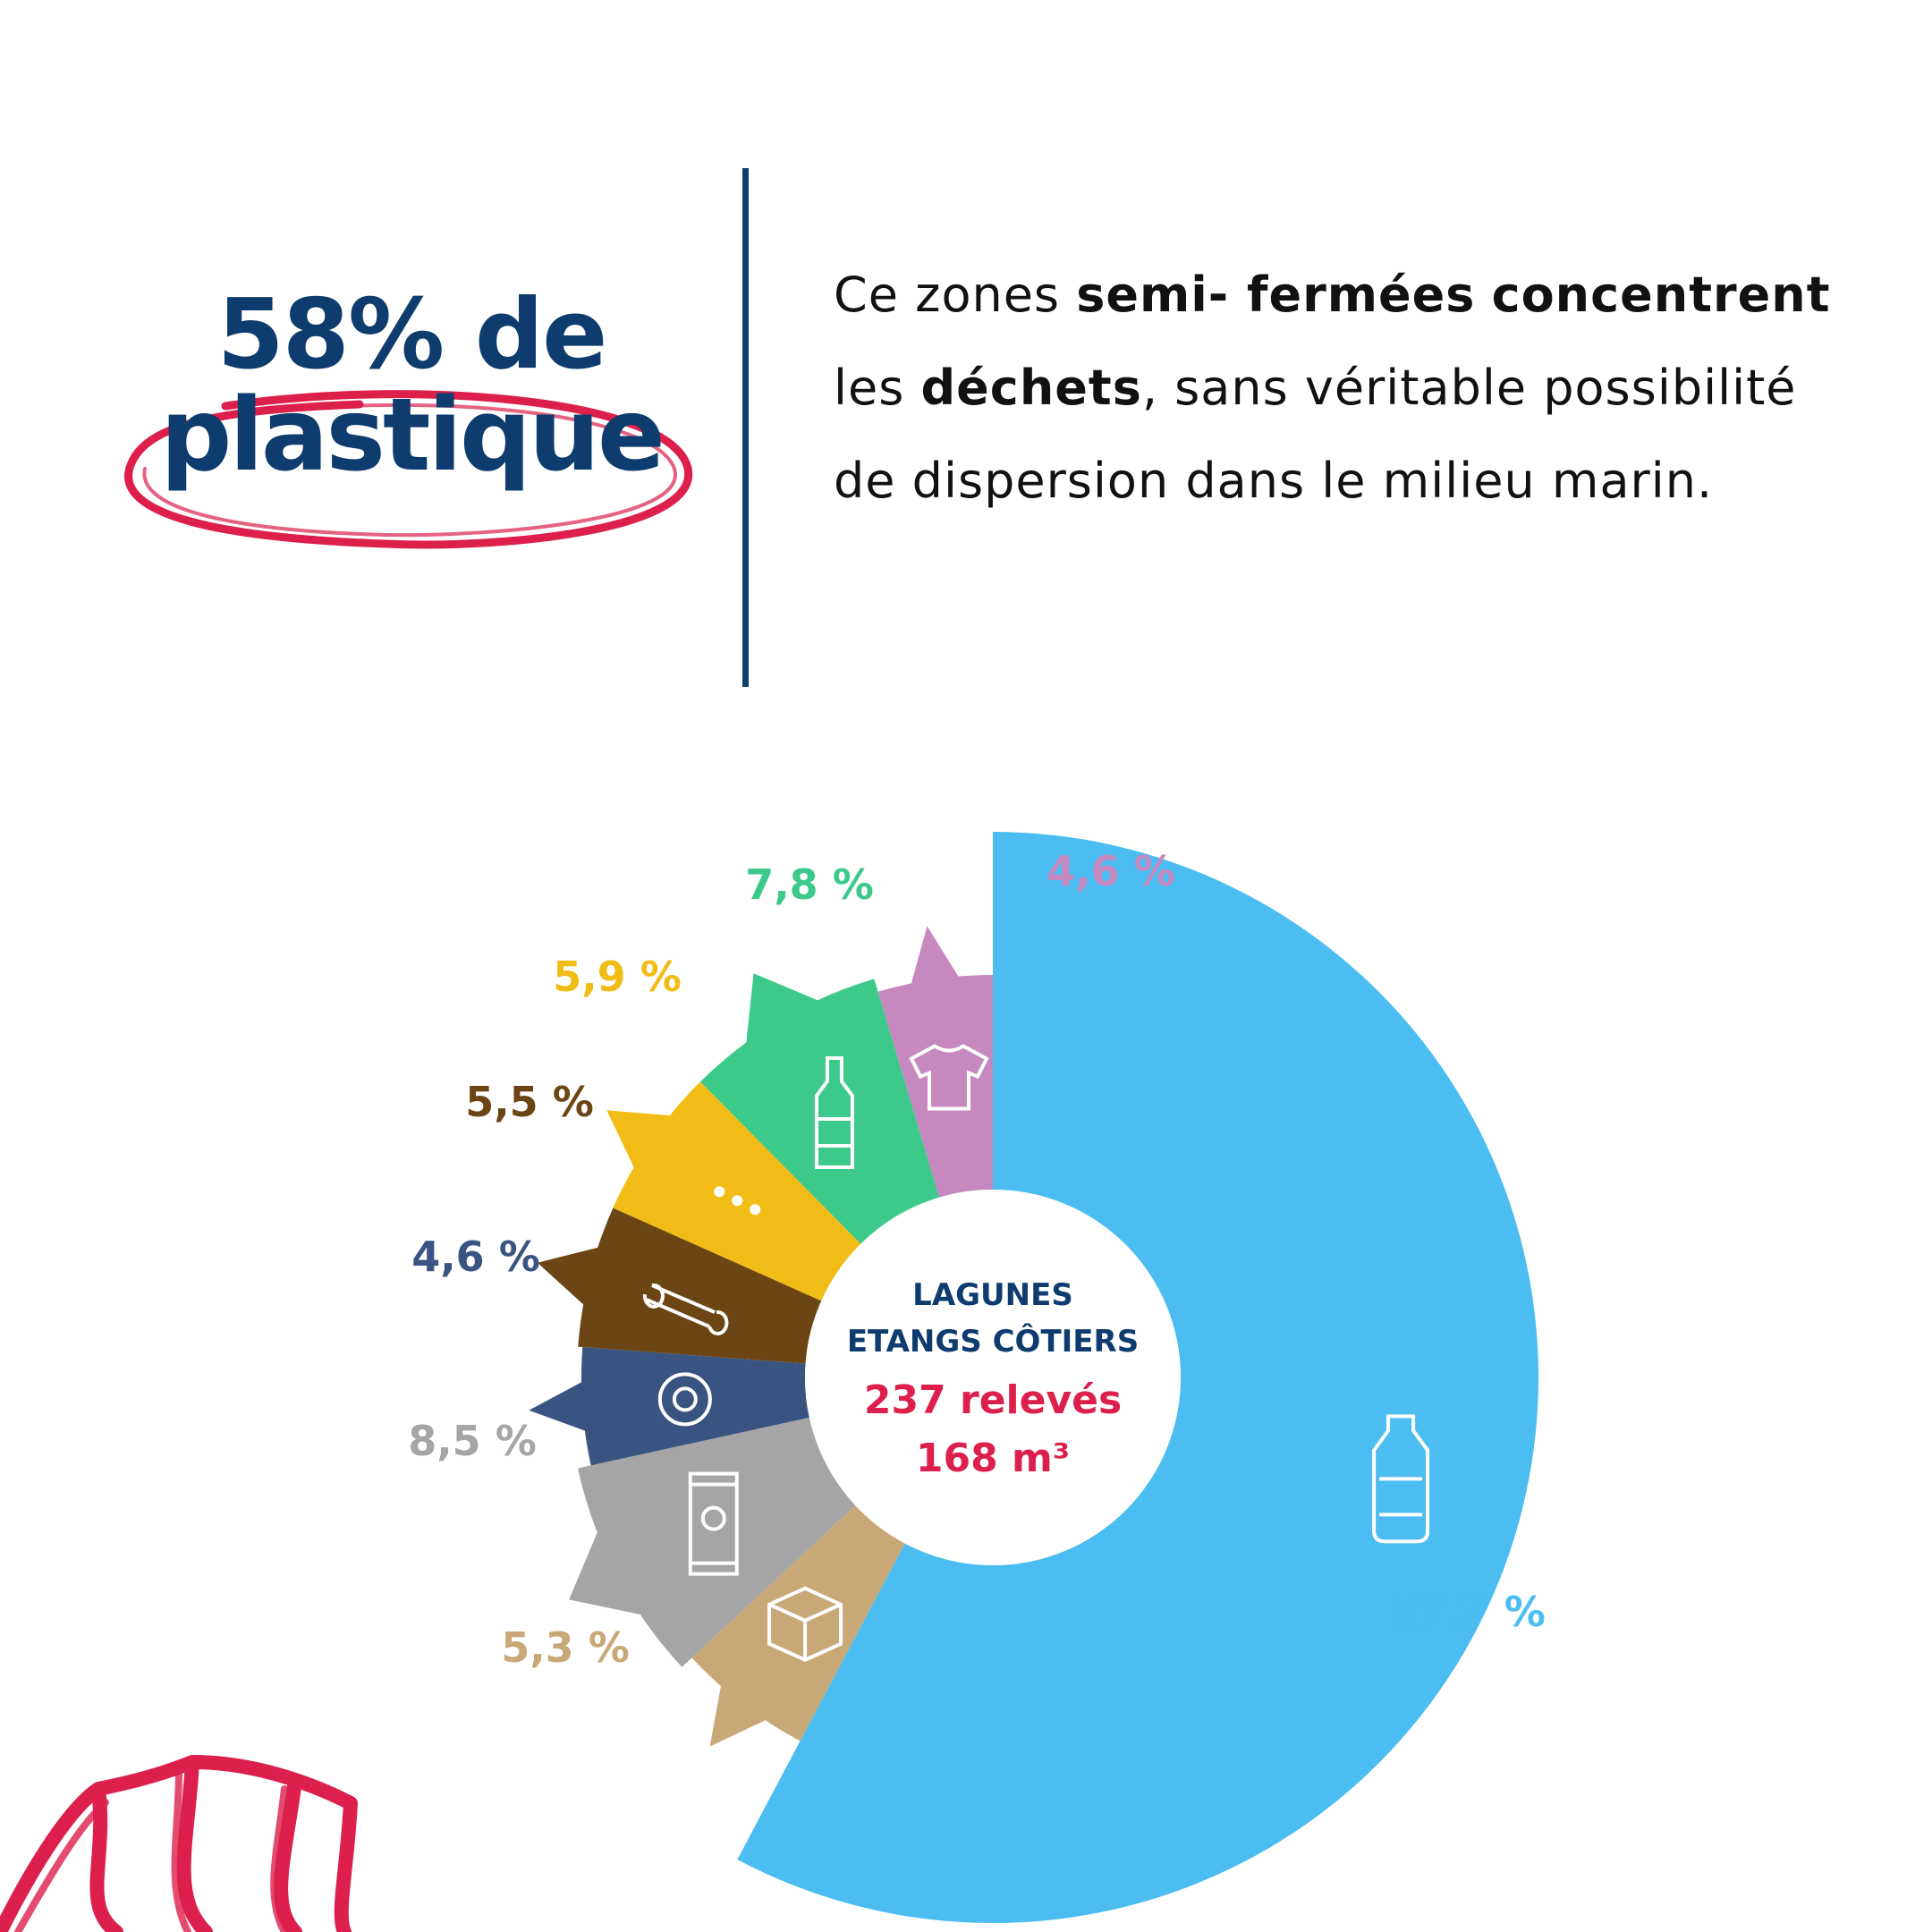 This screenshot has height=1932, width=1932. I want to click on scribble-decoration-icon, so click(179, 1843).